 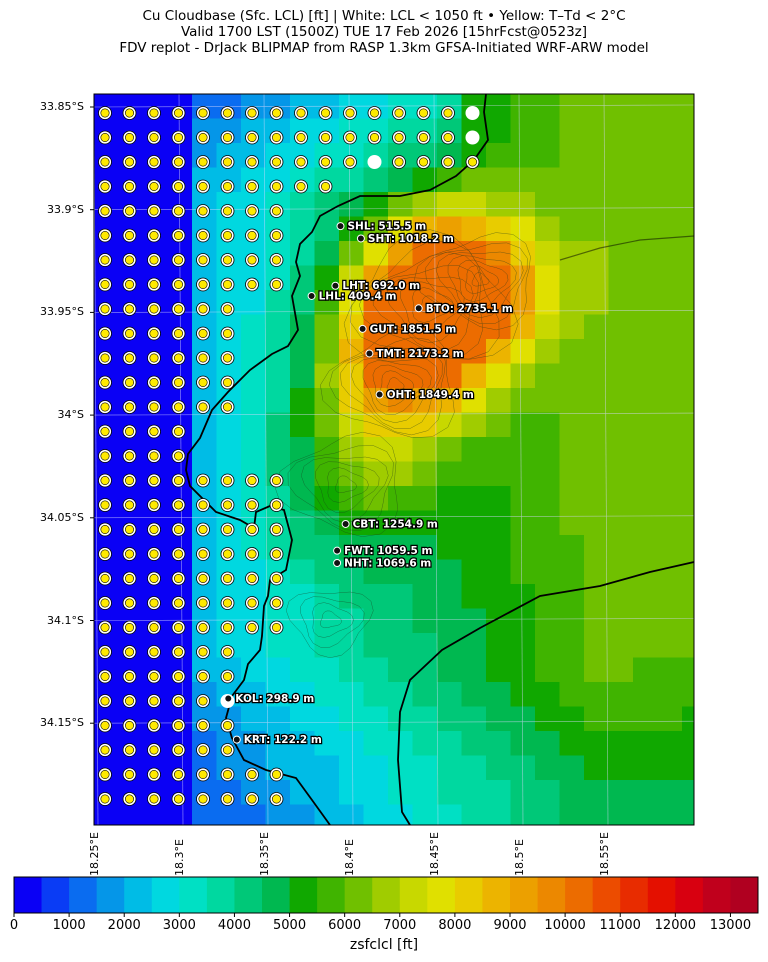 I want to click on lat-tick-label: 34°S, so click(x=70, y=415).